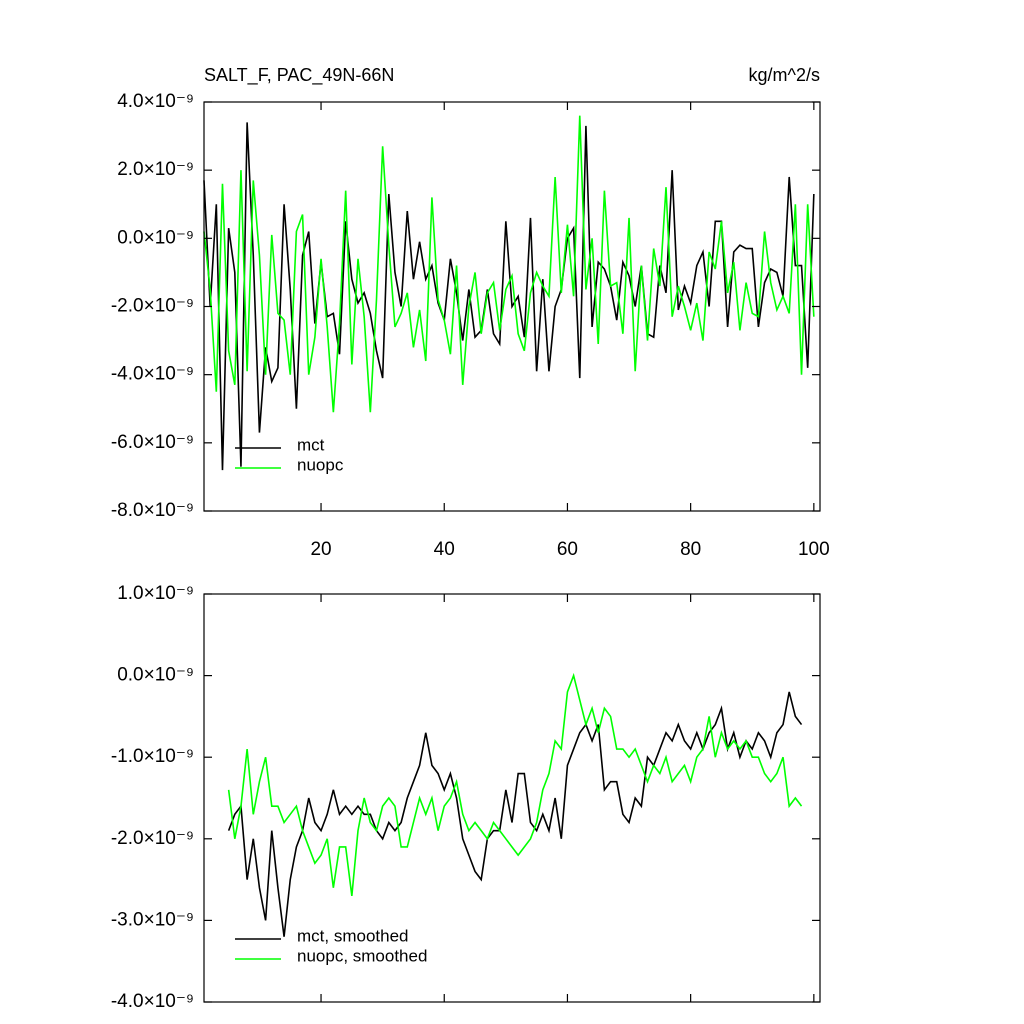 This screenshot has height=1024, width=1024. Describe the element at coordinates (814, 549) in the screenshot. I see `x-tick-label: 100` at that location.